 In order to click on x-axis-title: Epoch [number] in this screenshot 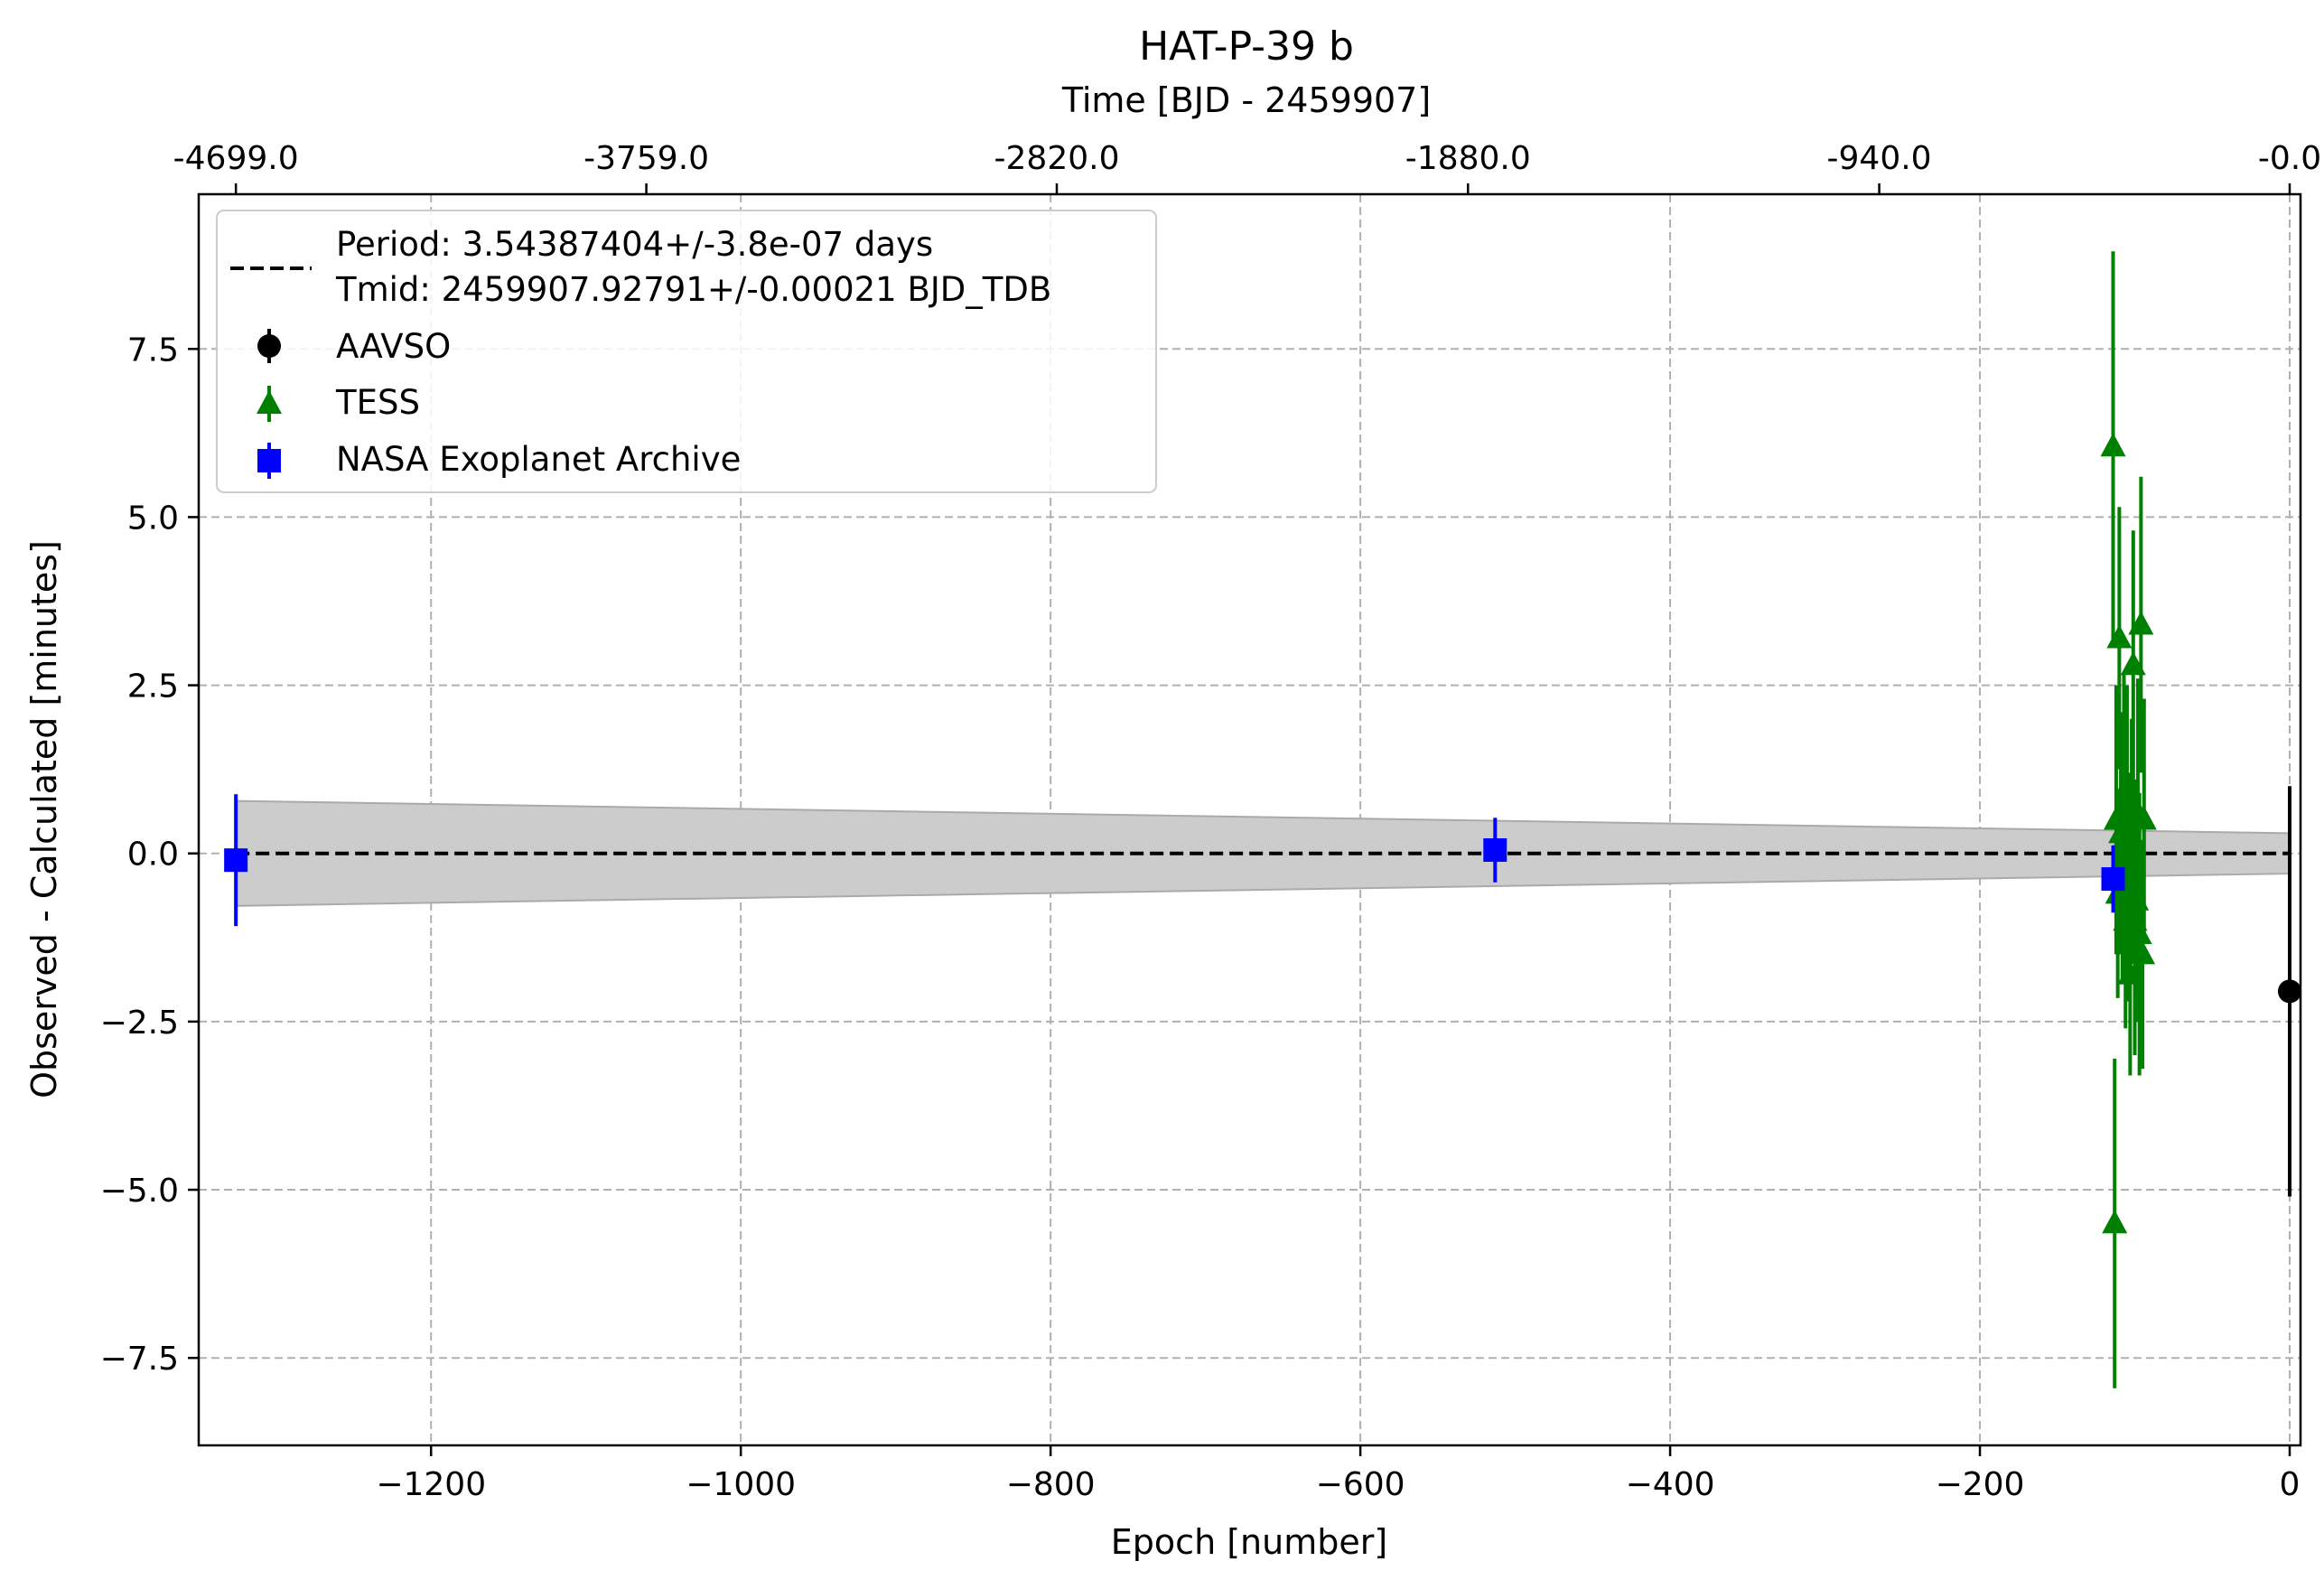, I will do `click(1249, 1542)`.